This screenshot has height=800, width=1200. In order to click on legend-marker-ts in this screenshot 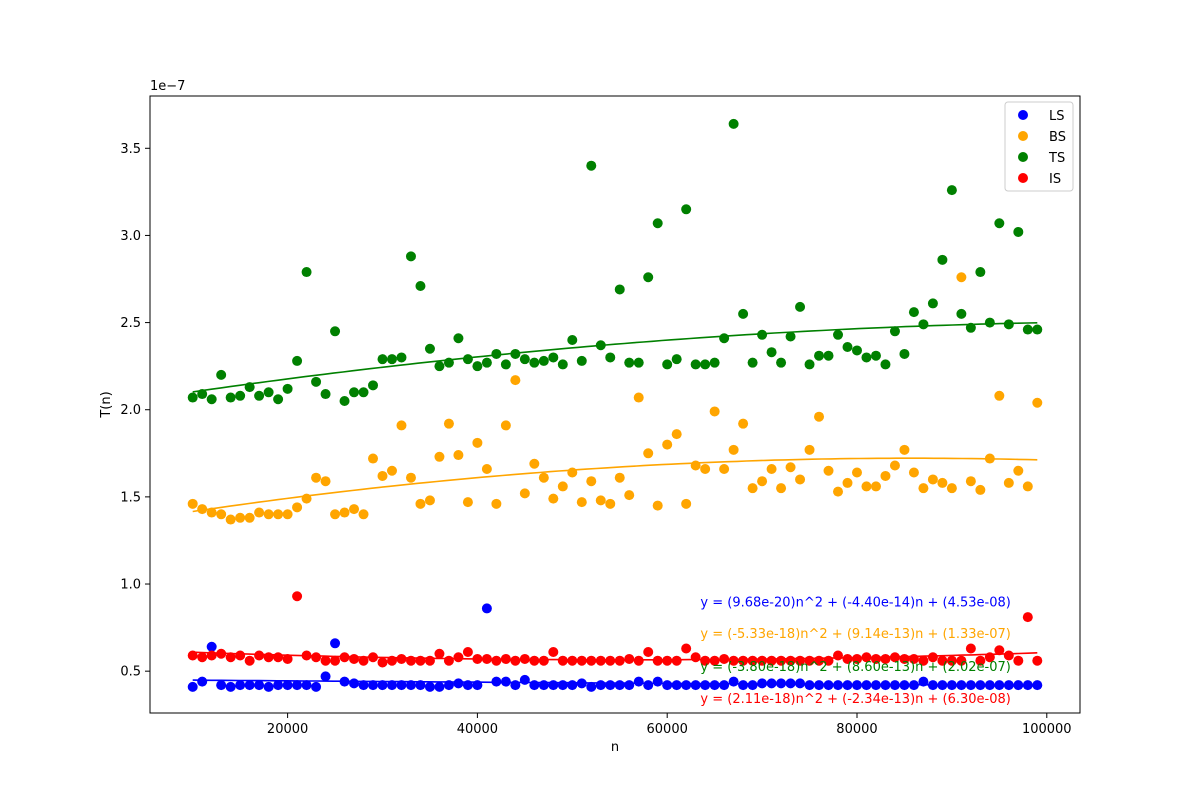, I will do `click(1023, 157)`.